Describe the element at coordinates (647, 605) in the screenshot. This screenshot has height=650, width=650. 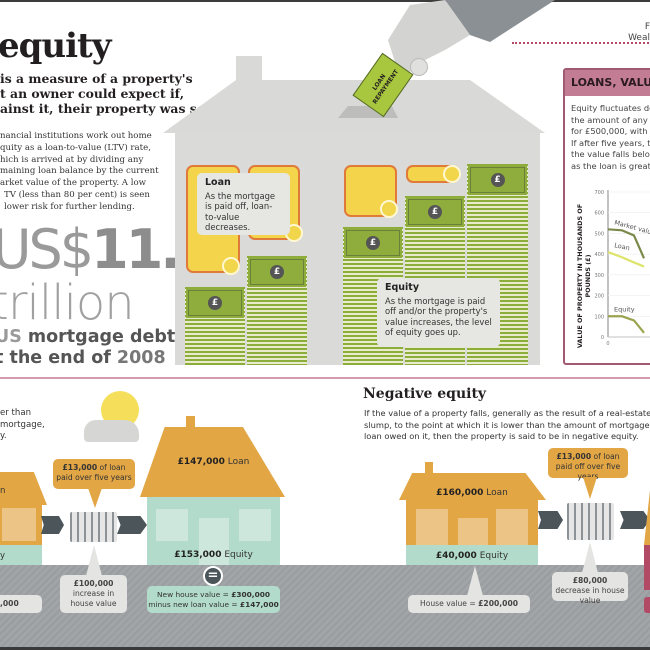
I see `next-house-box` at that location.